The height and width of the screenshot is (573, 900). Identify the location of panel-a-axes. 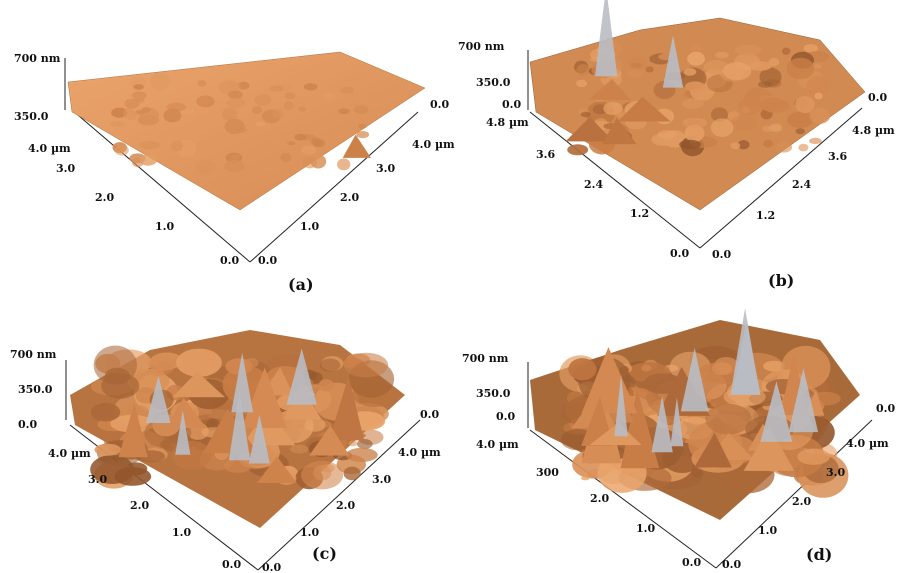
(241, 160).